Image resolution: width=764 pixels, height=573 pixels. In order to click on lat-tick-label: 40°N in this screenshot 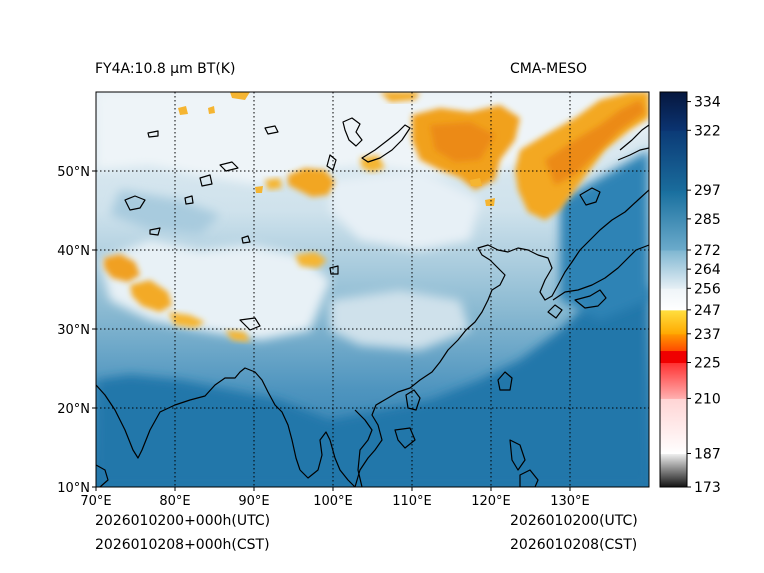, I will do `click(73, 251)`.